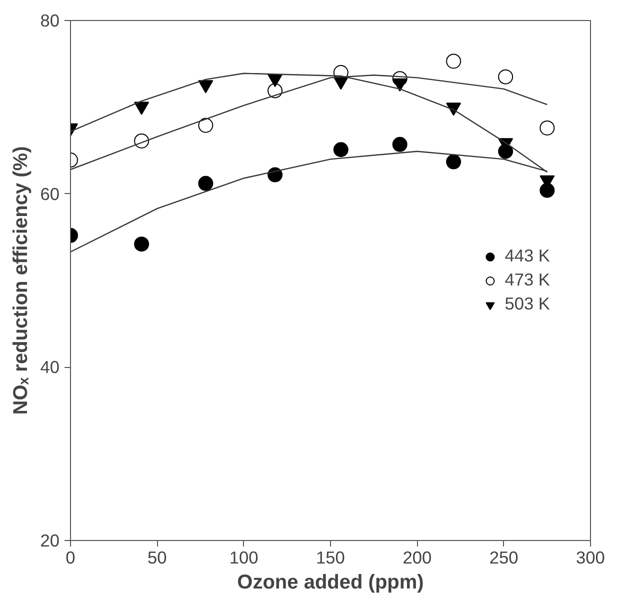  What do you see at coordinates (50, 194) in the screenshot?
I see `y-tick-label: 60` at bounding box center [50, 194].